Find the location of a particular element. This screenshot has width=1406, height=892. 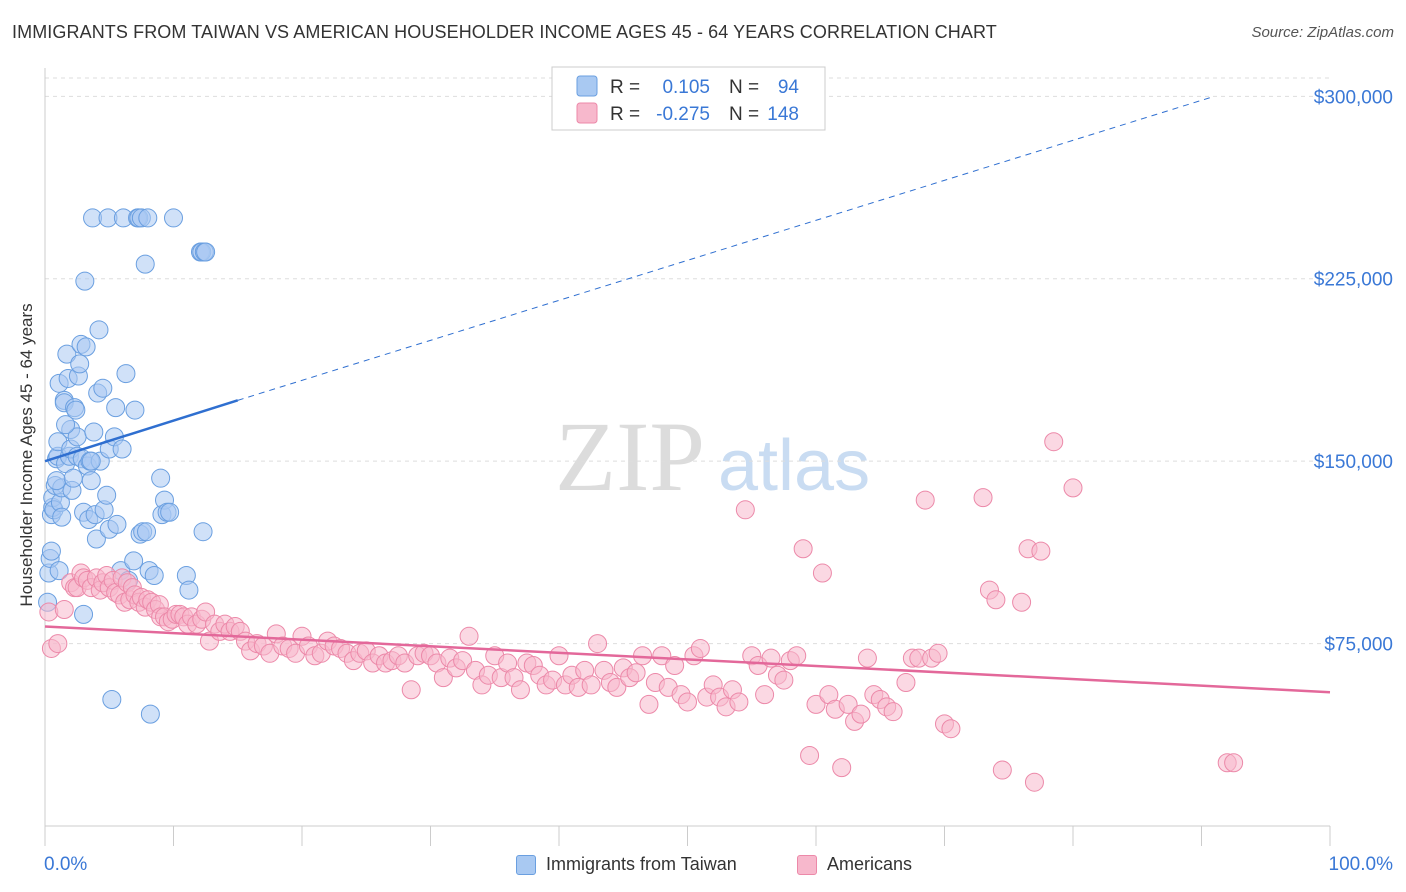

legend-item-taiwan: Immigrants from Taiwan is located at coordinates (626, 864).